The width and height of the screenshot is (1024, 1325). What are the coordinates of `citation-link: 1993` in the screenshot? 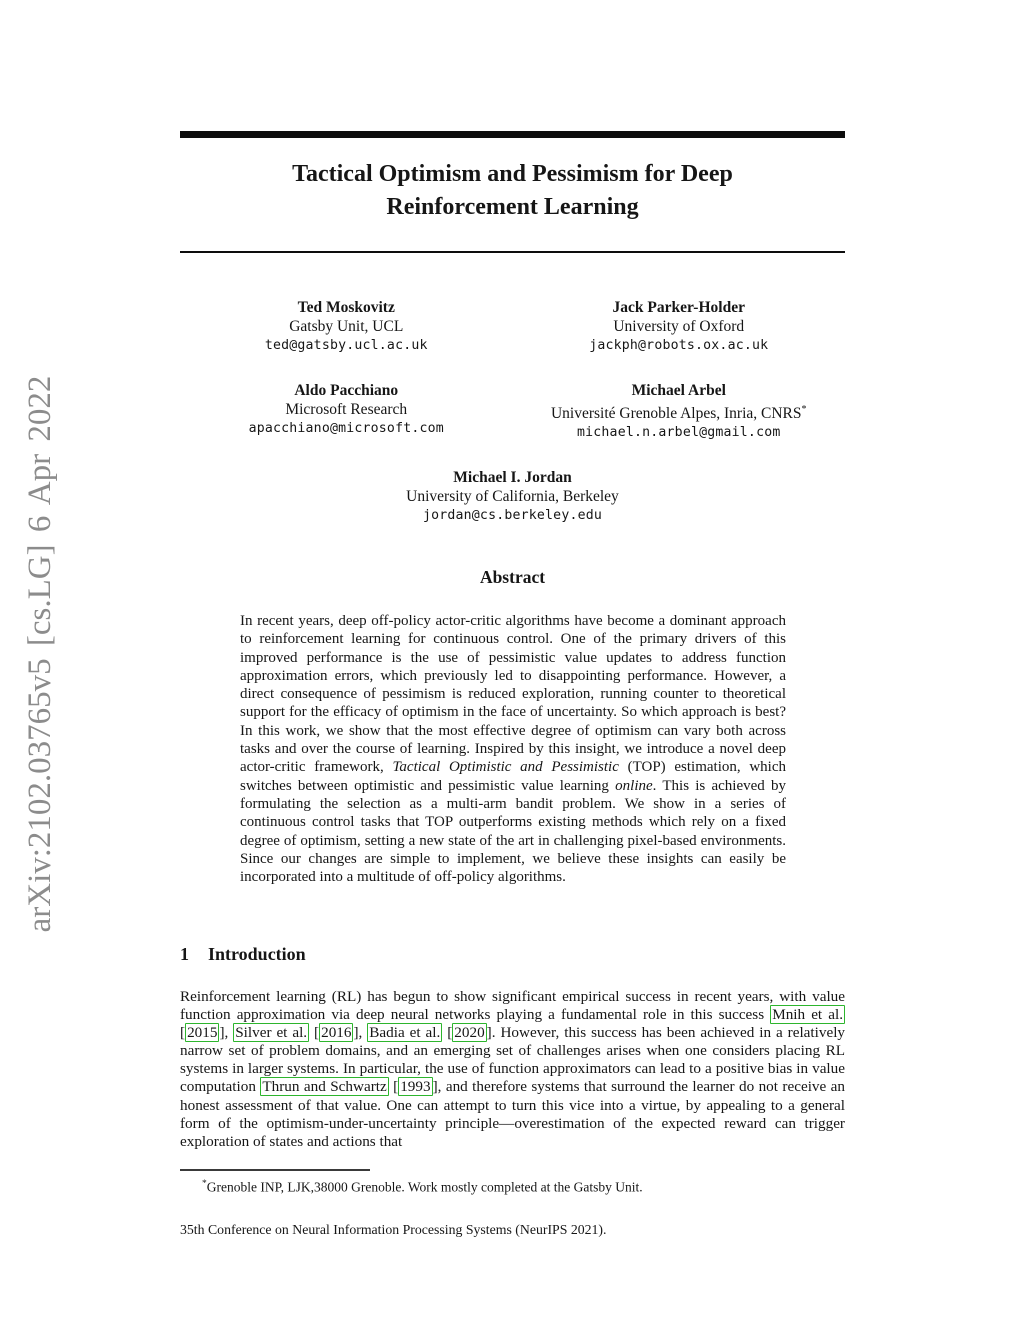 It's located at (415, 1087).